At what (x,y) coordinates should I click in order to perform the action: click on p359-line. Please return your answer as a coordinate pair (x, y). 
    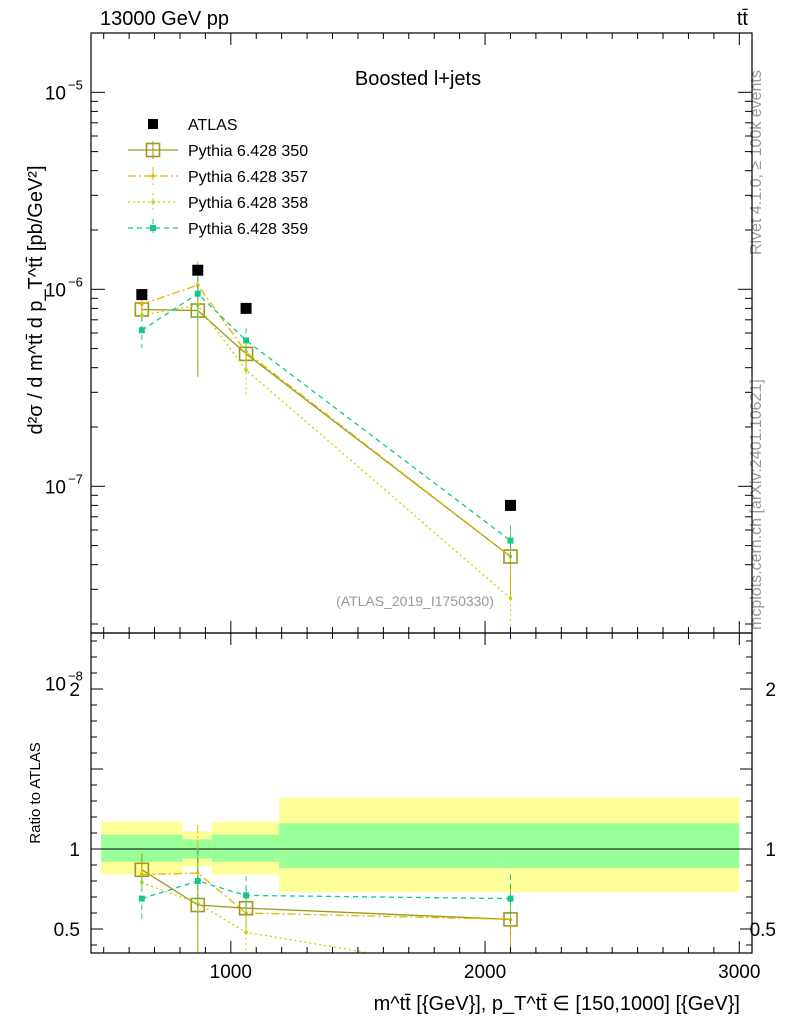
    Looking at the image, I should click on (326, 417).